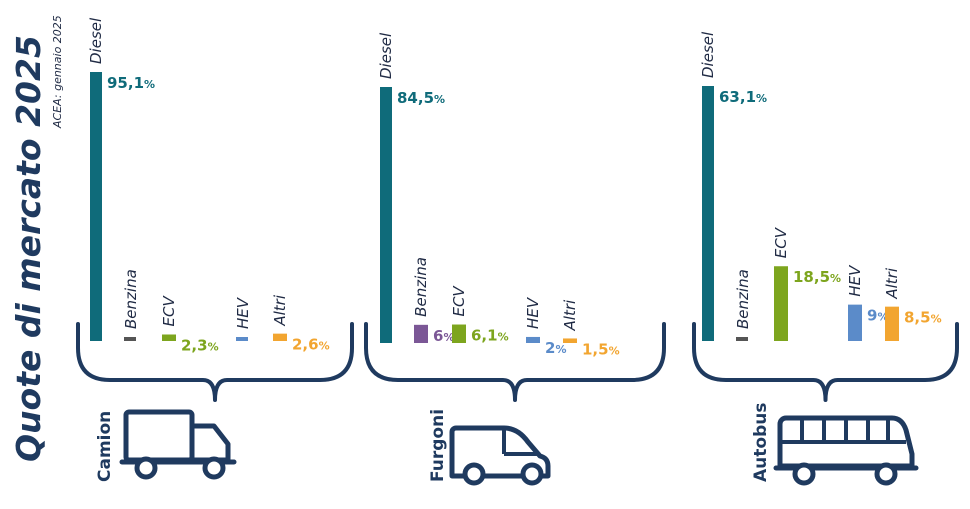 The width and height of the screenshot is (970, 509). What do you see at coordinates (877, 316) in the screenshot?
I see `value-label-hev: 9%` at bounding box center [877, 316].